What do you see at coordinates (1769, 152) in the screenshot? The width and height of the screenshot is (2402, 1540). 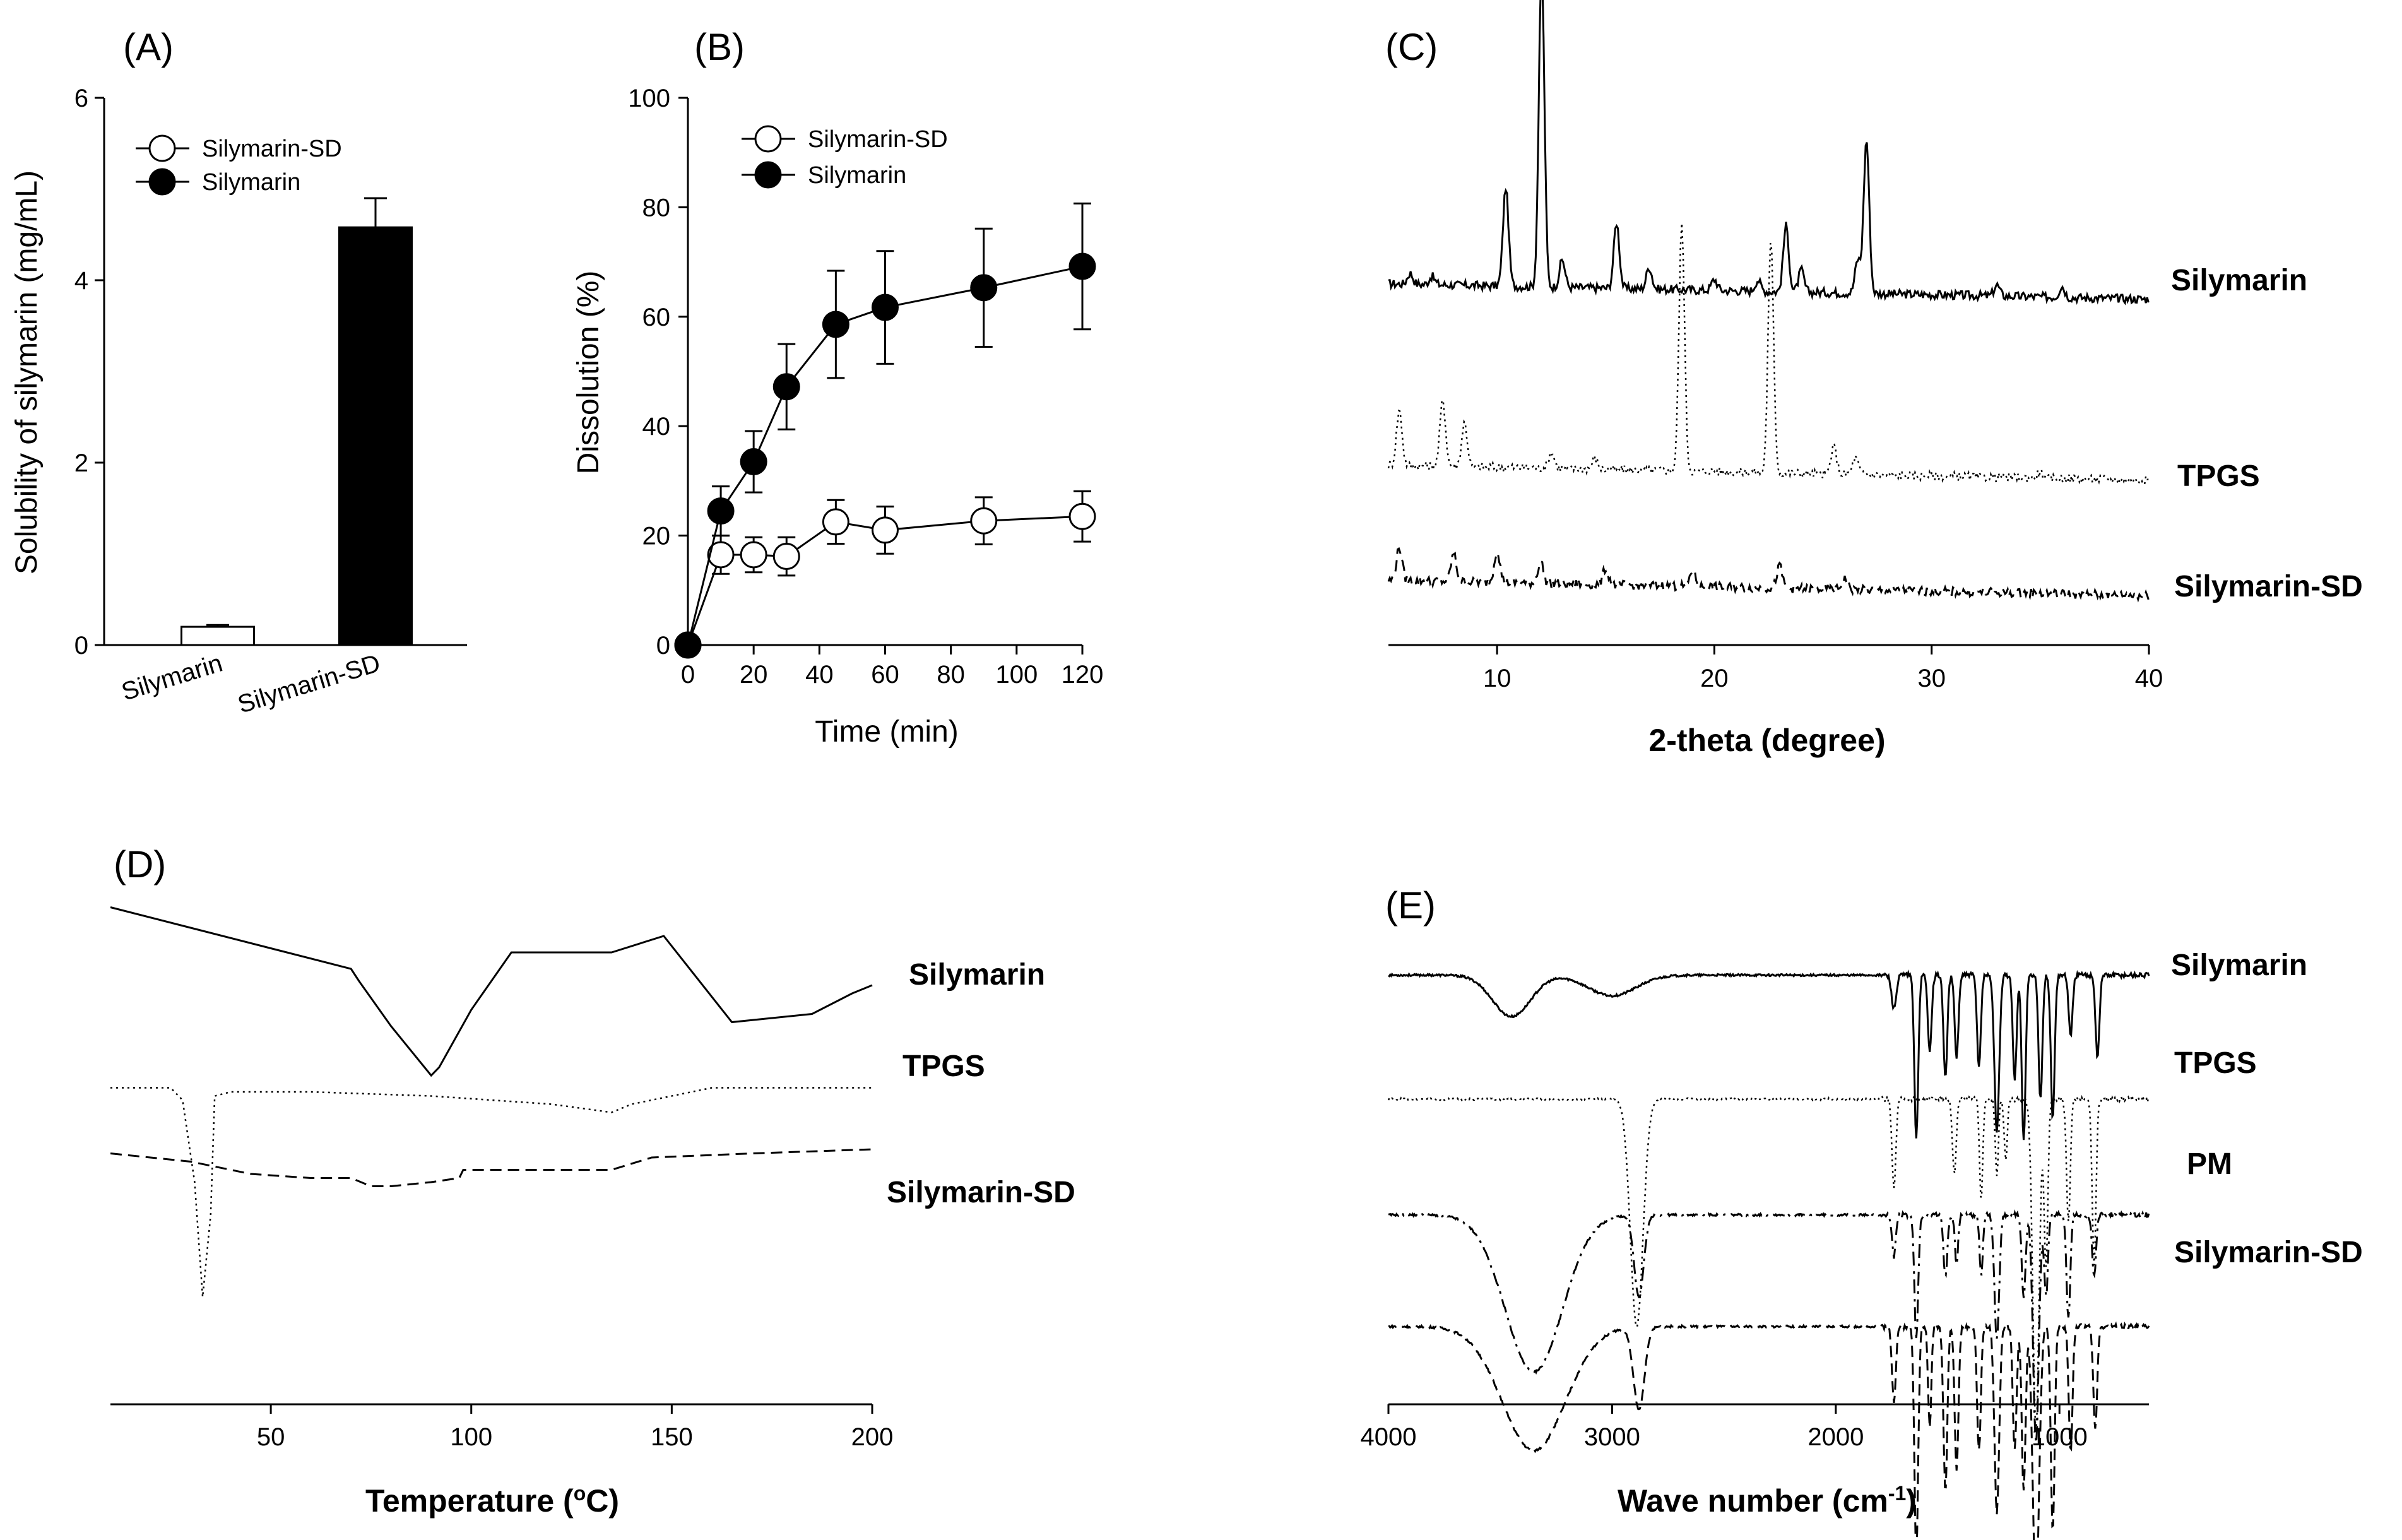 I see `panel-c-trace-silymarin` at bounding box center [1769, 152].